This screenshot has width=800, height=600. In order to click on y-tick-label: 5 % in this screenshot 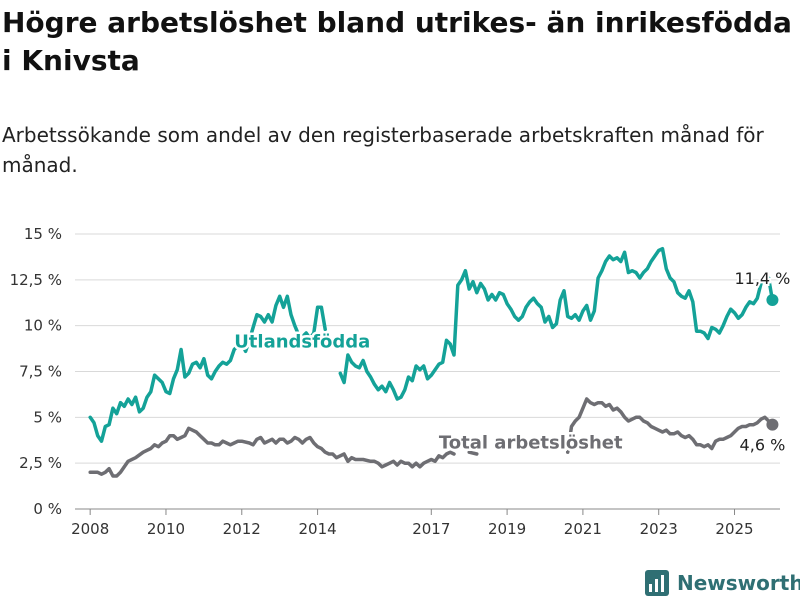, I will do `click(47, 417)`.